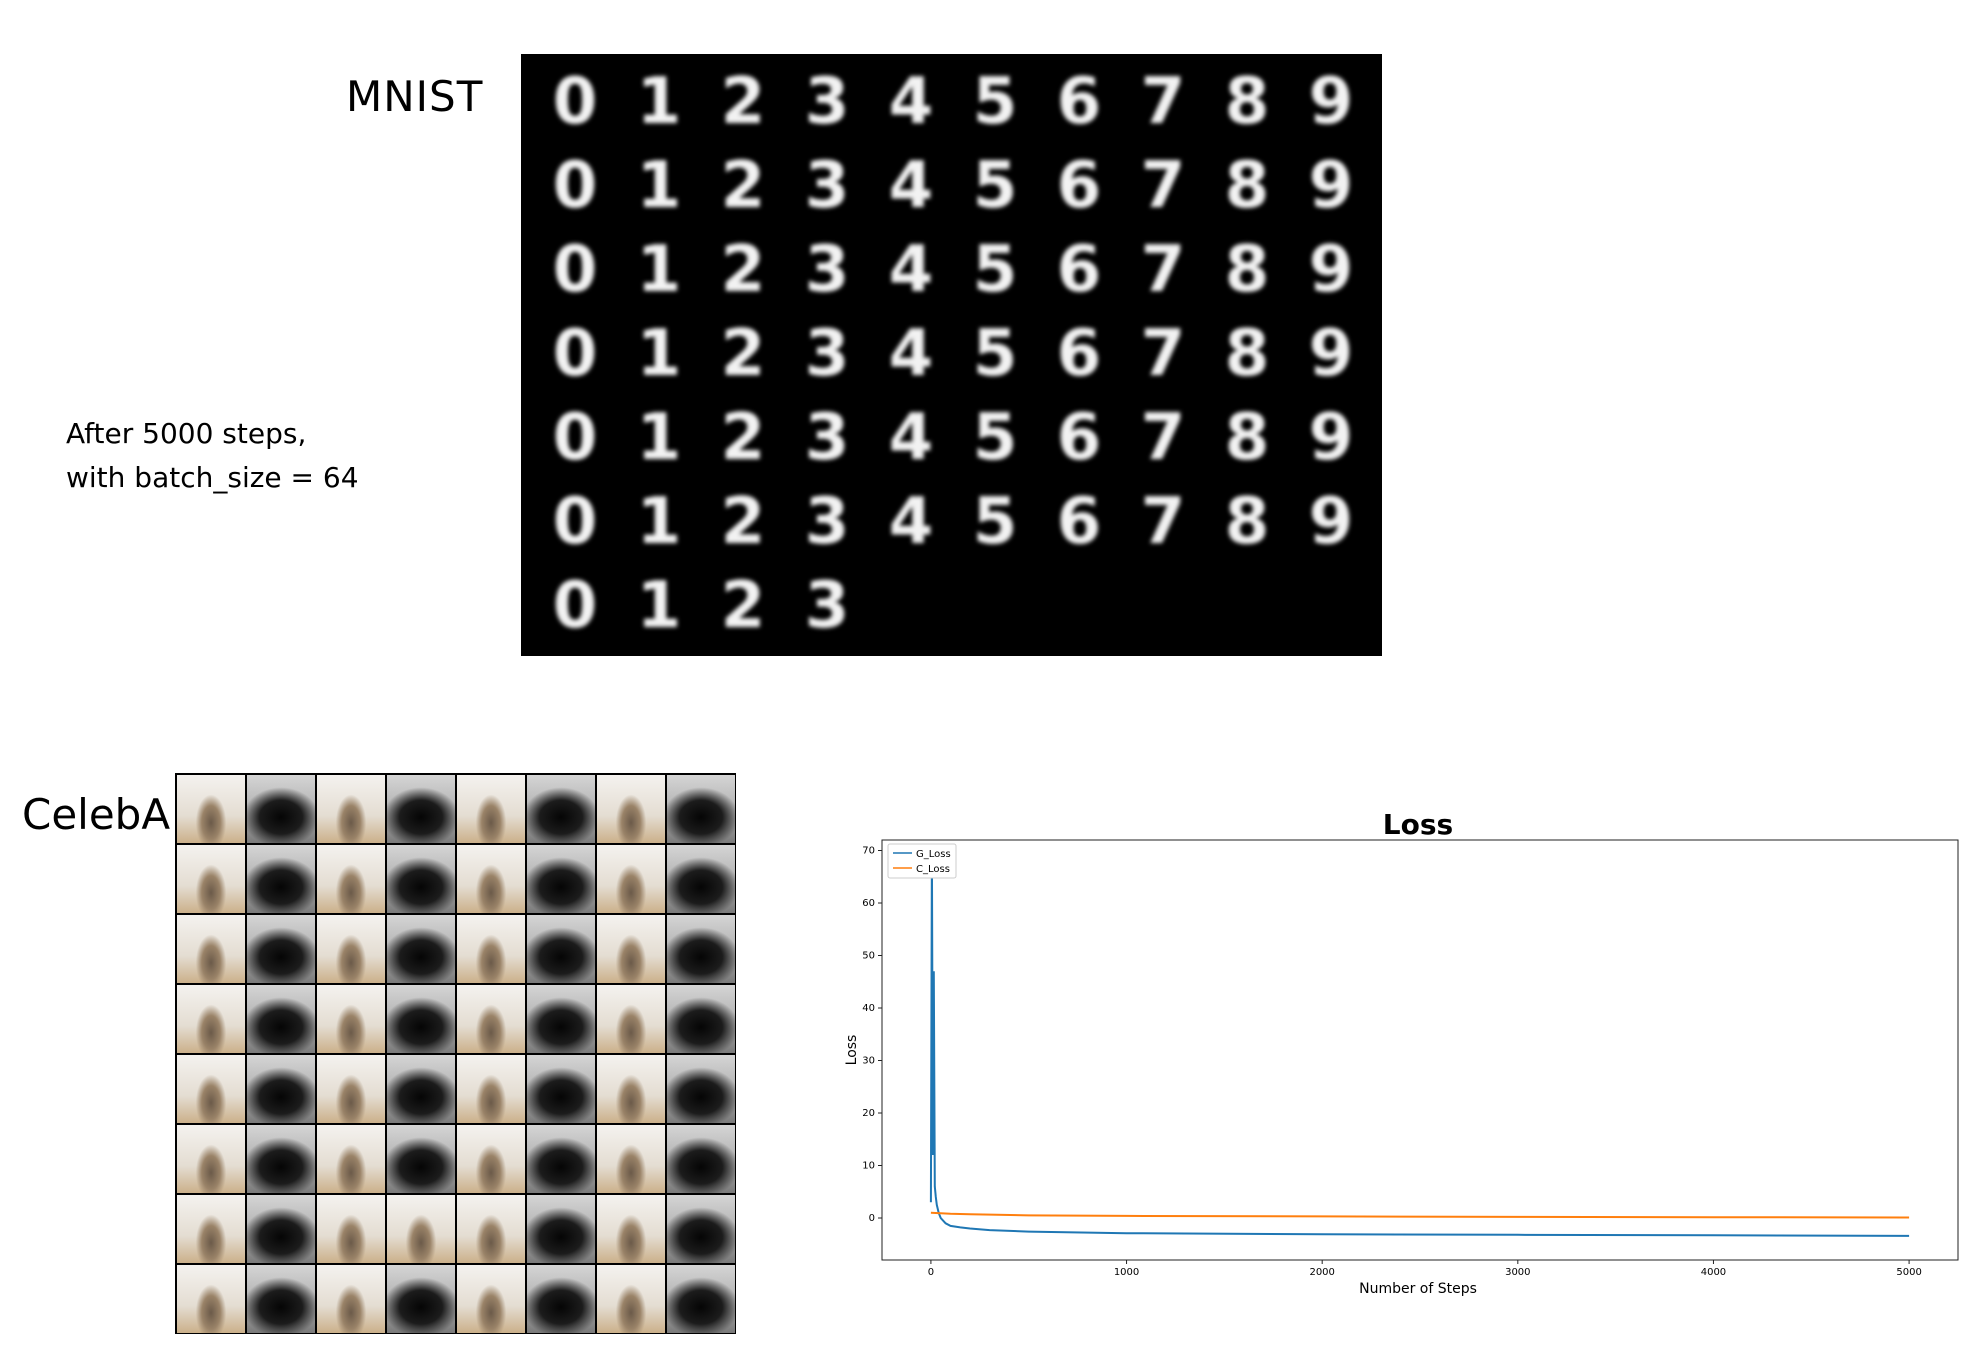  What do you see at coordinates (868, 1061) in the screenshot?
I see `y-tick-label: 30` at bounding box center [868, 1061].